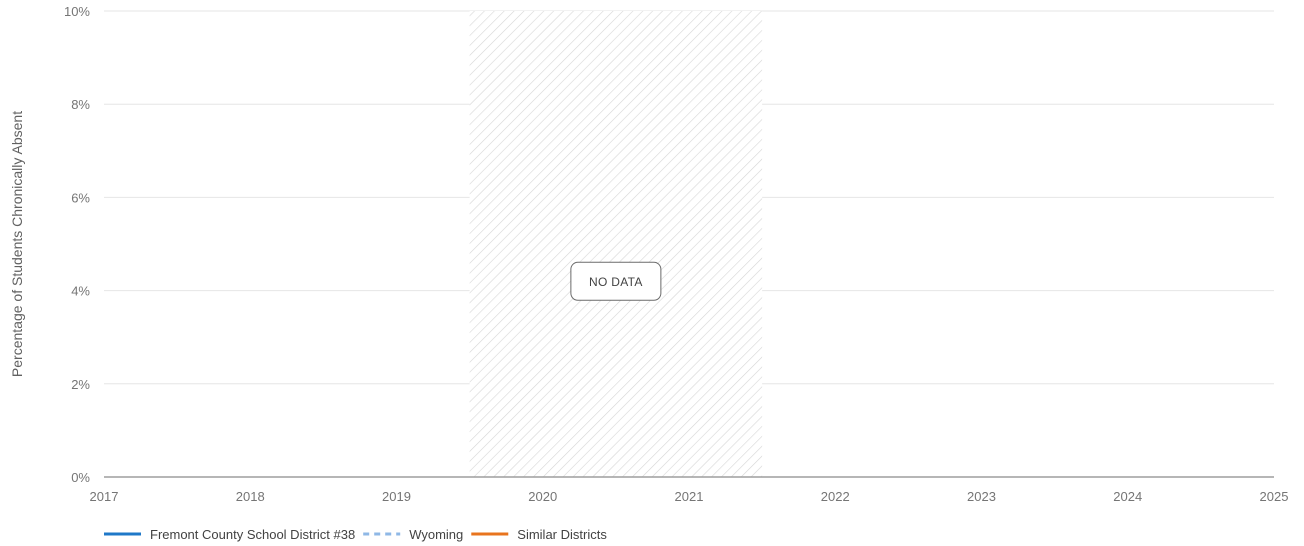 The image size is (1304, 546). Describe the element at coordinates (436, 534) in the screenshot. I see `legend-label: Wyoming` at that location.